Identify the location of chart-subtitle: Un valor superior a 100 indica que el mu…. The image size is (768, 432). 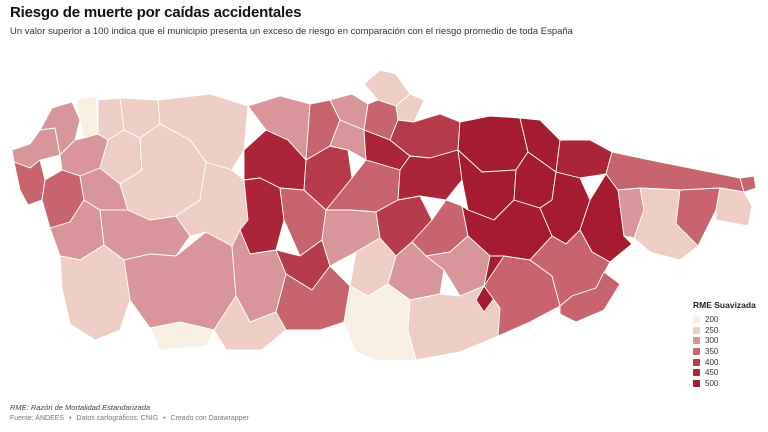
(291, 31).